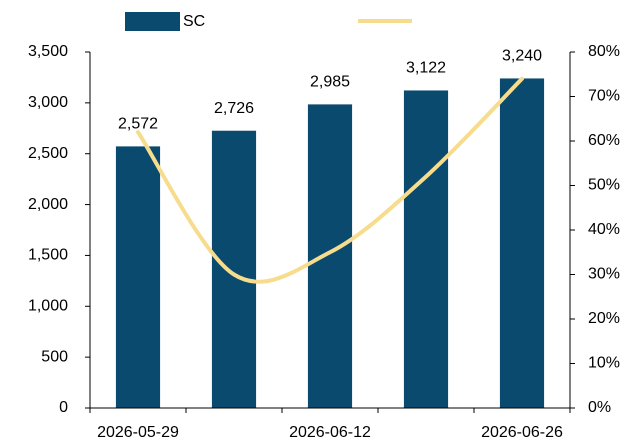 The height and width of the screenshot is (444, 643). Describe the element at coordinates (604, 96) in the screenshot. I see `y2-tick-label: 70%` at that location.